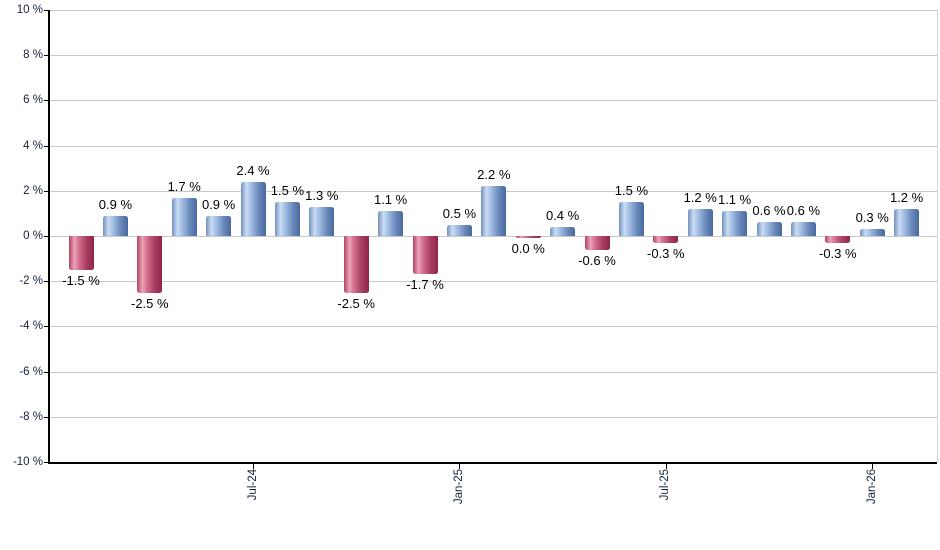  What do you see at coordinates (49, 237) in the screenshot?
I see `y-axis-line` at bounding box center [49, 237].